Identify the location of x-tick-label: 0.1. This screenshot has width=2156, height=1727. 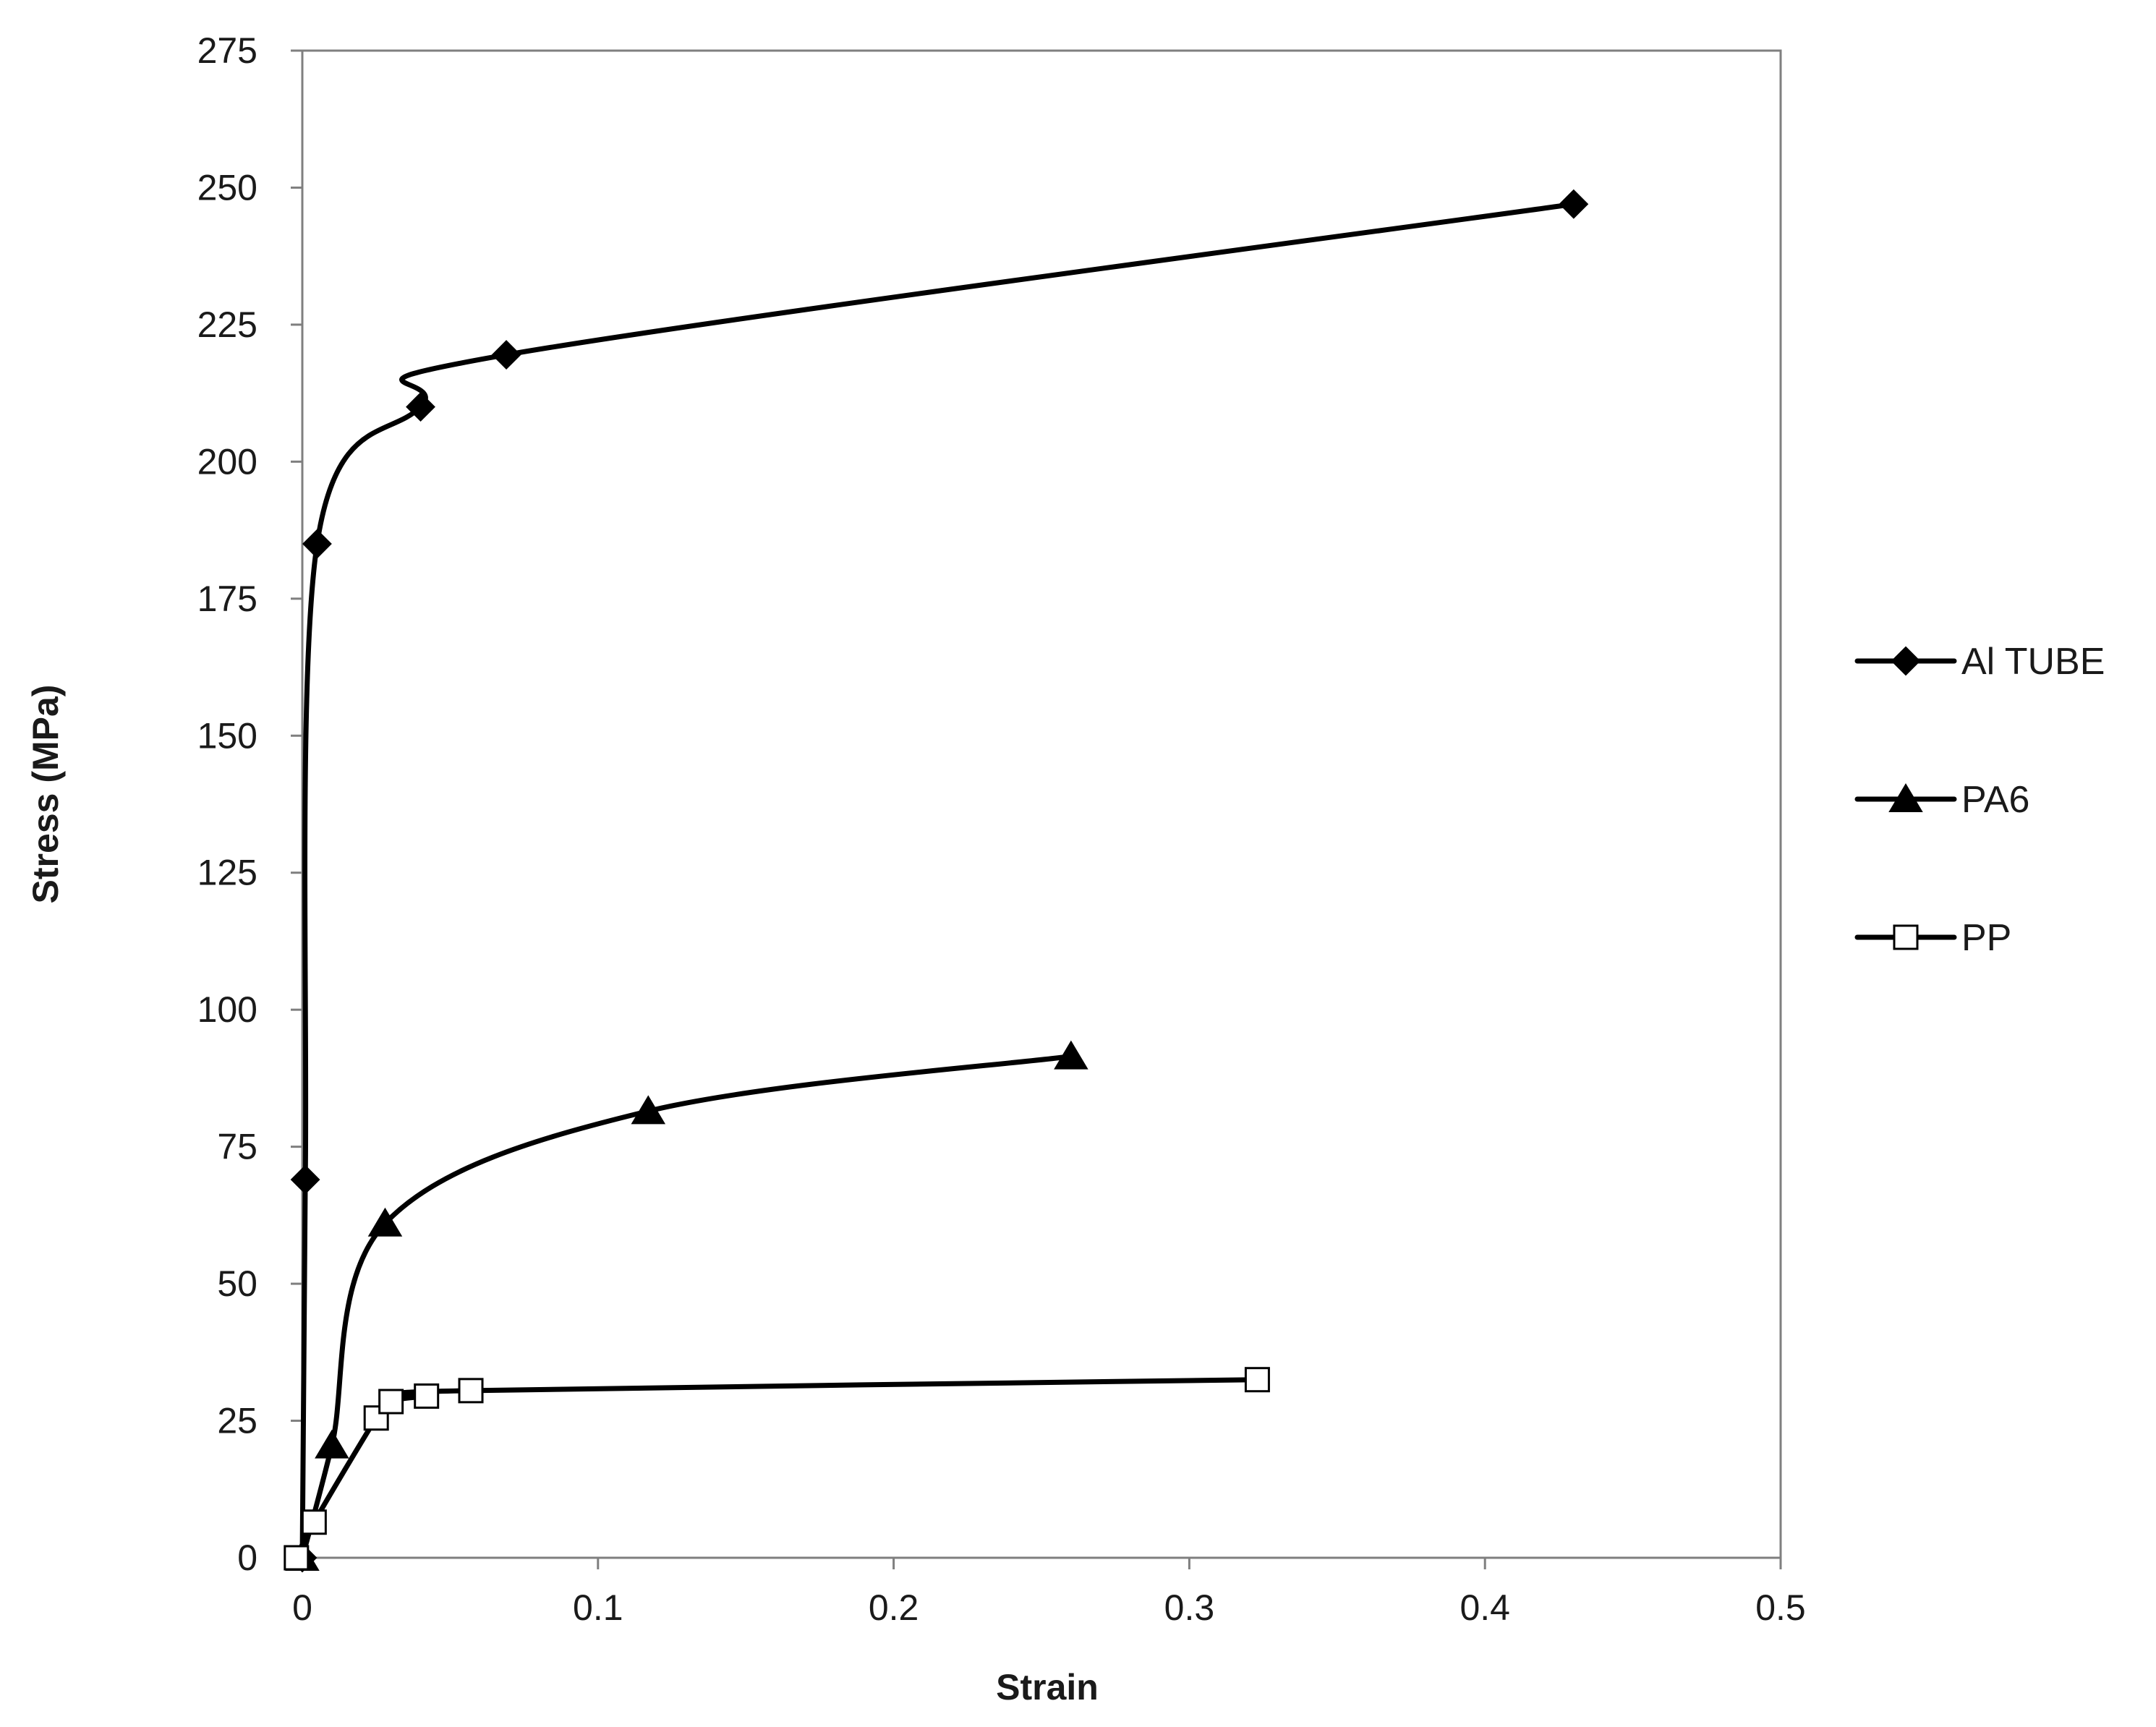
(598, 1607).